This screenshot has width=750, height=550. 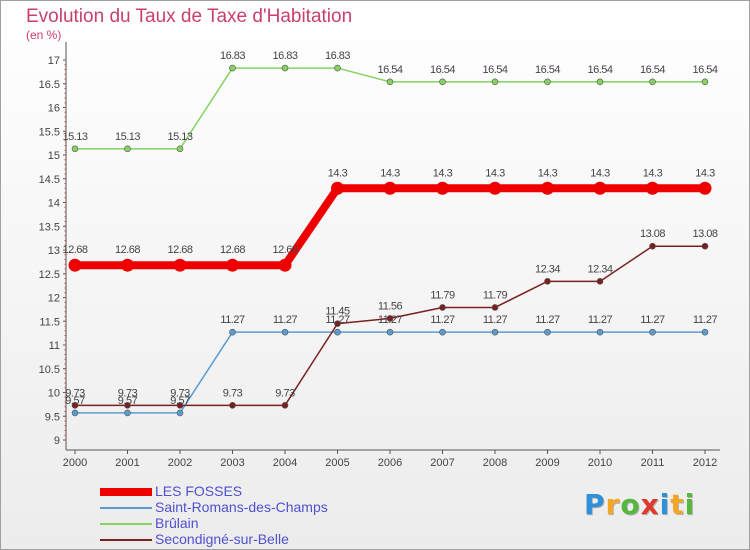 What do you see at coordinates (177, 523) in the screenshot?
I see `legend-label: Brûlain` at bounding box center [177, 523].